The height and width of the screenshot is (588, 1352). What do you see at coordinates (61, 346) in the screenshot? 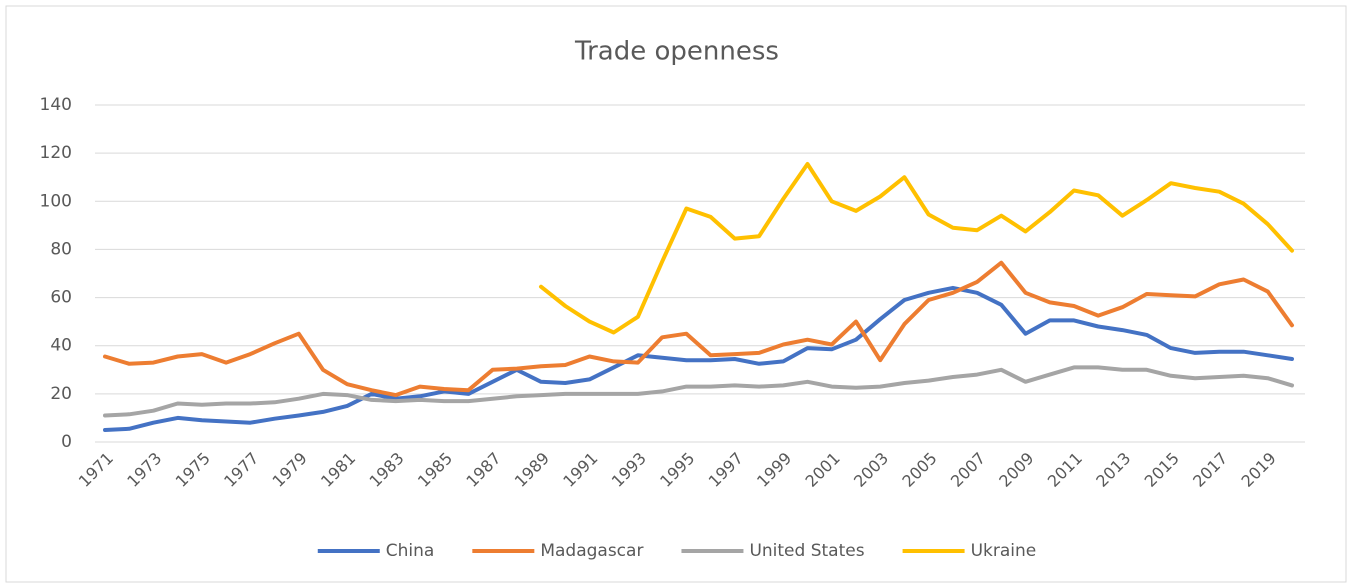
I see `y-tick-label: 40` at bounding box center [61, 346].